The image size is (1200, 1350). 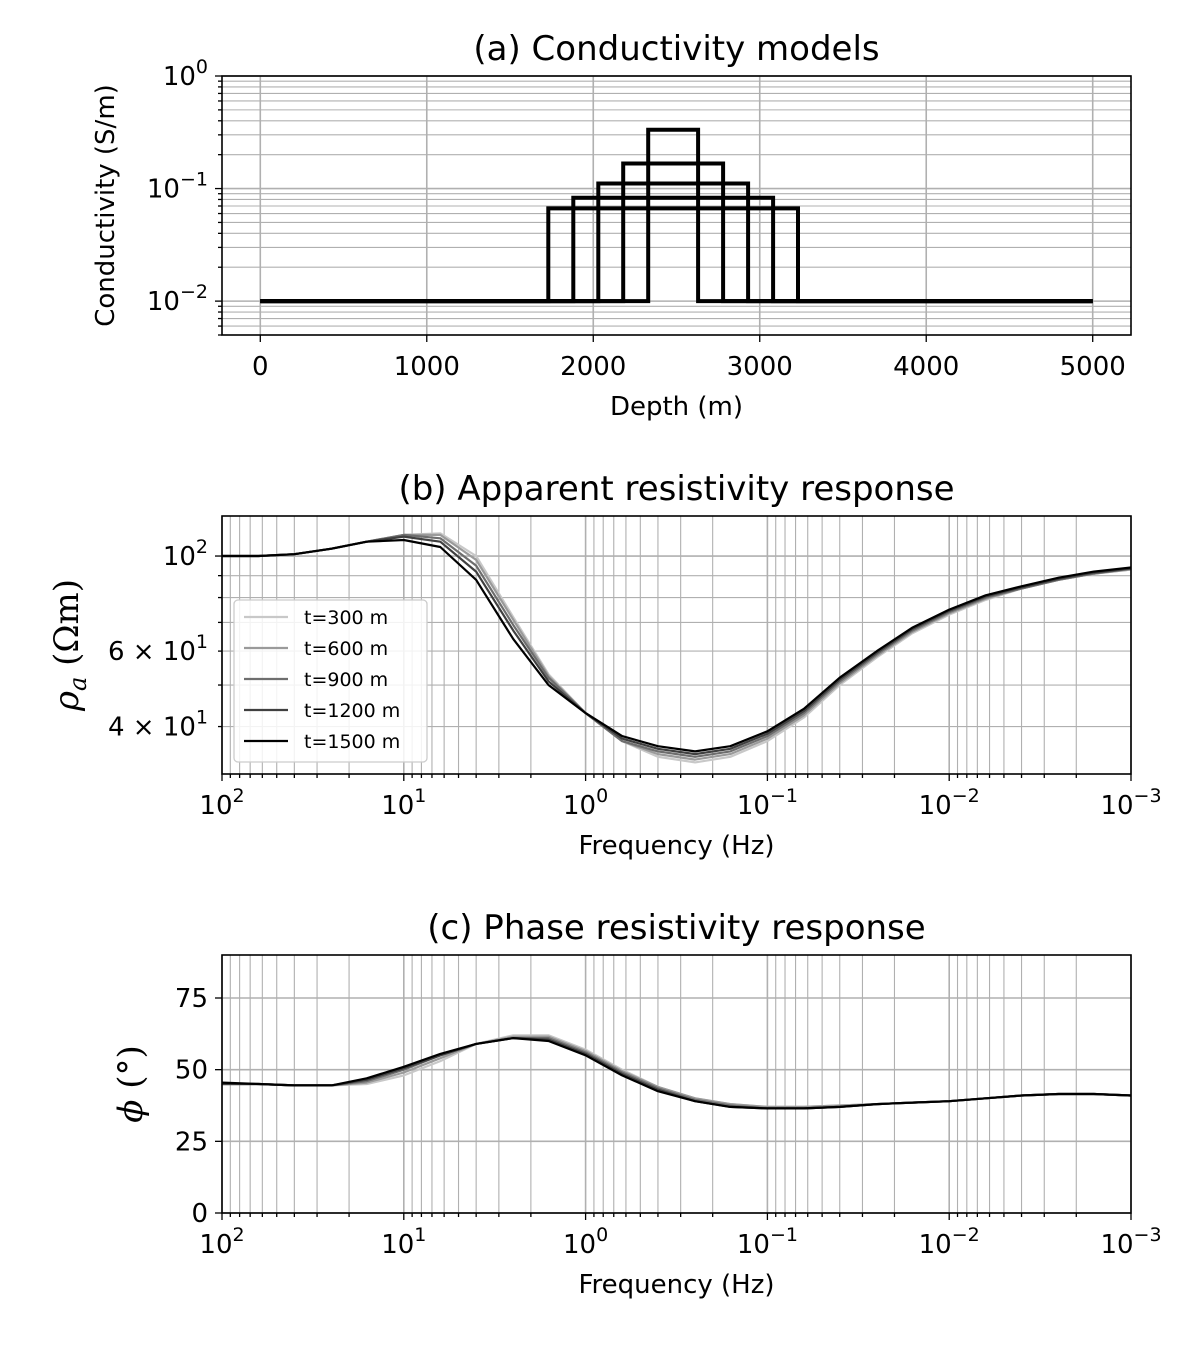 I want to click on legend-label: t=300 m, so click(x=346, y=618).